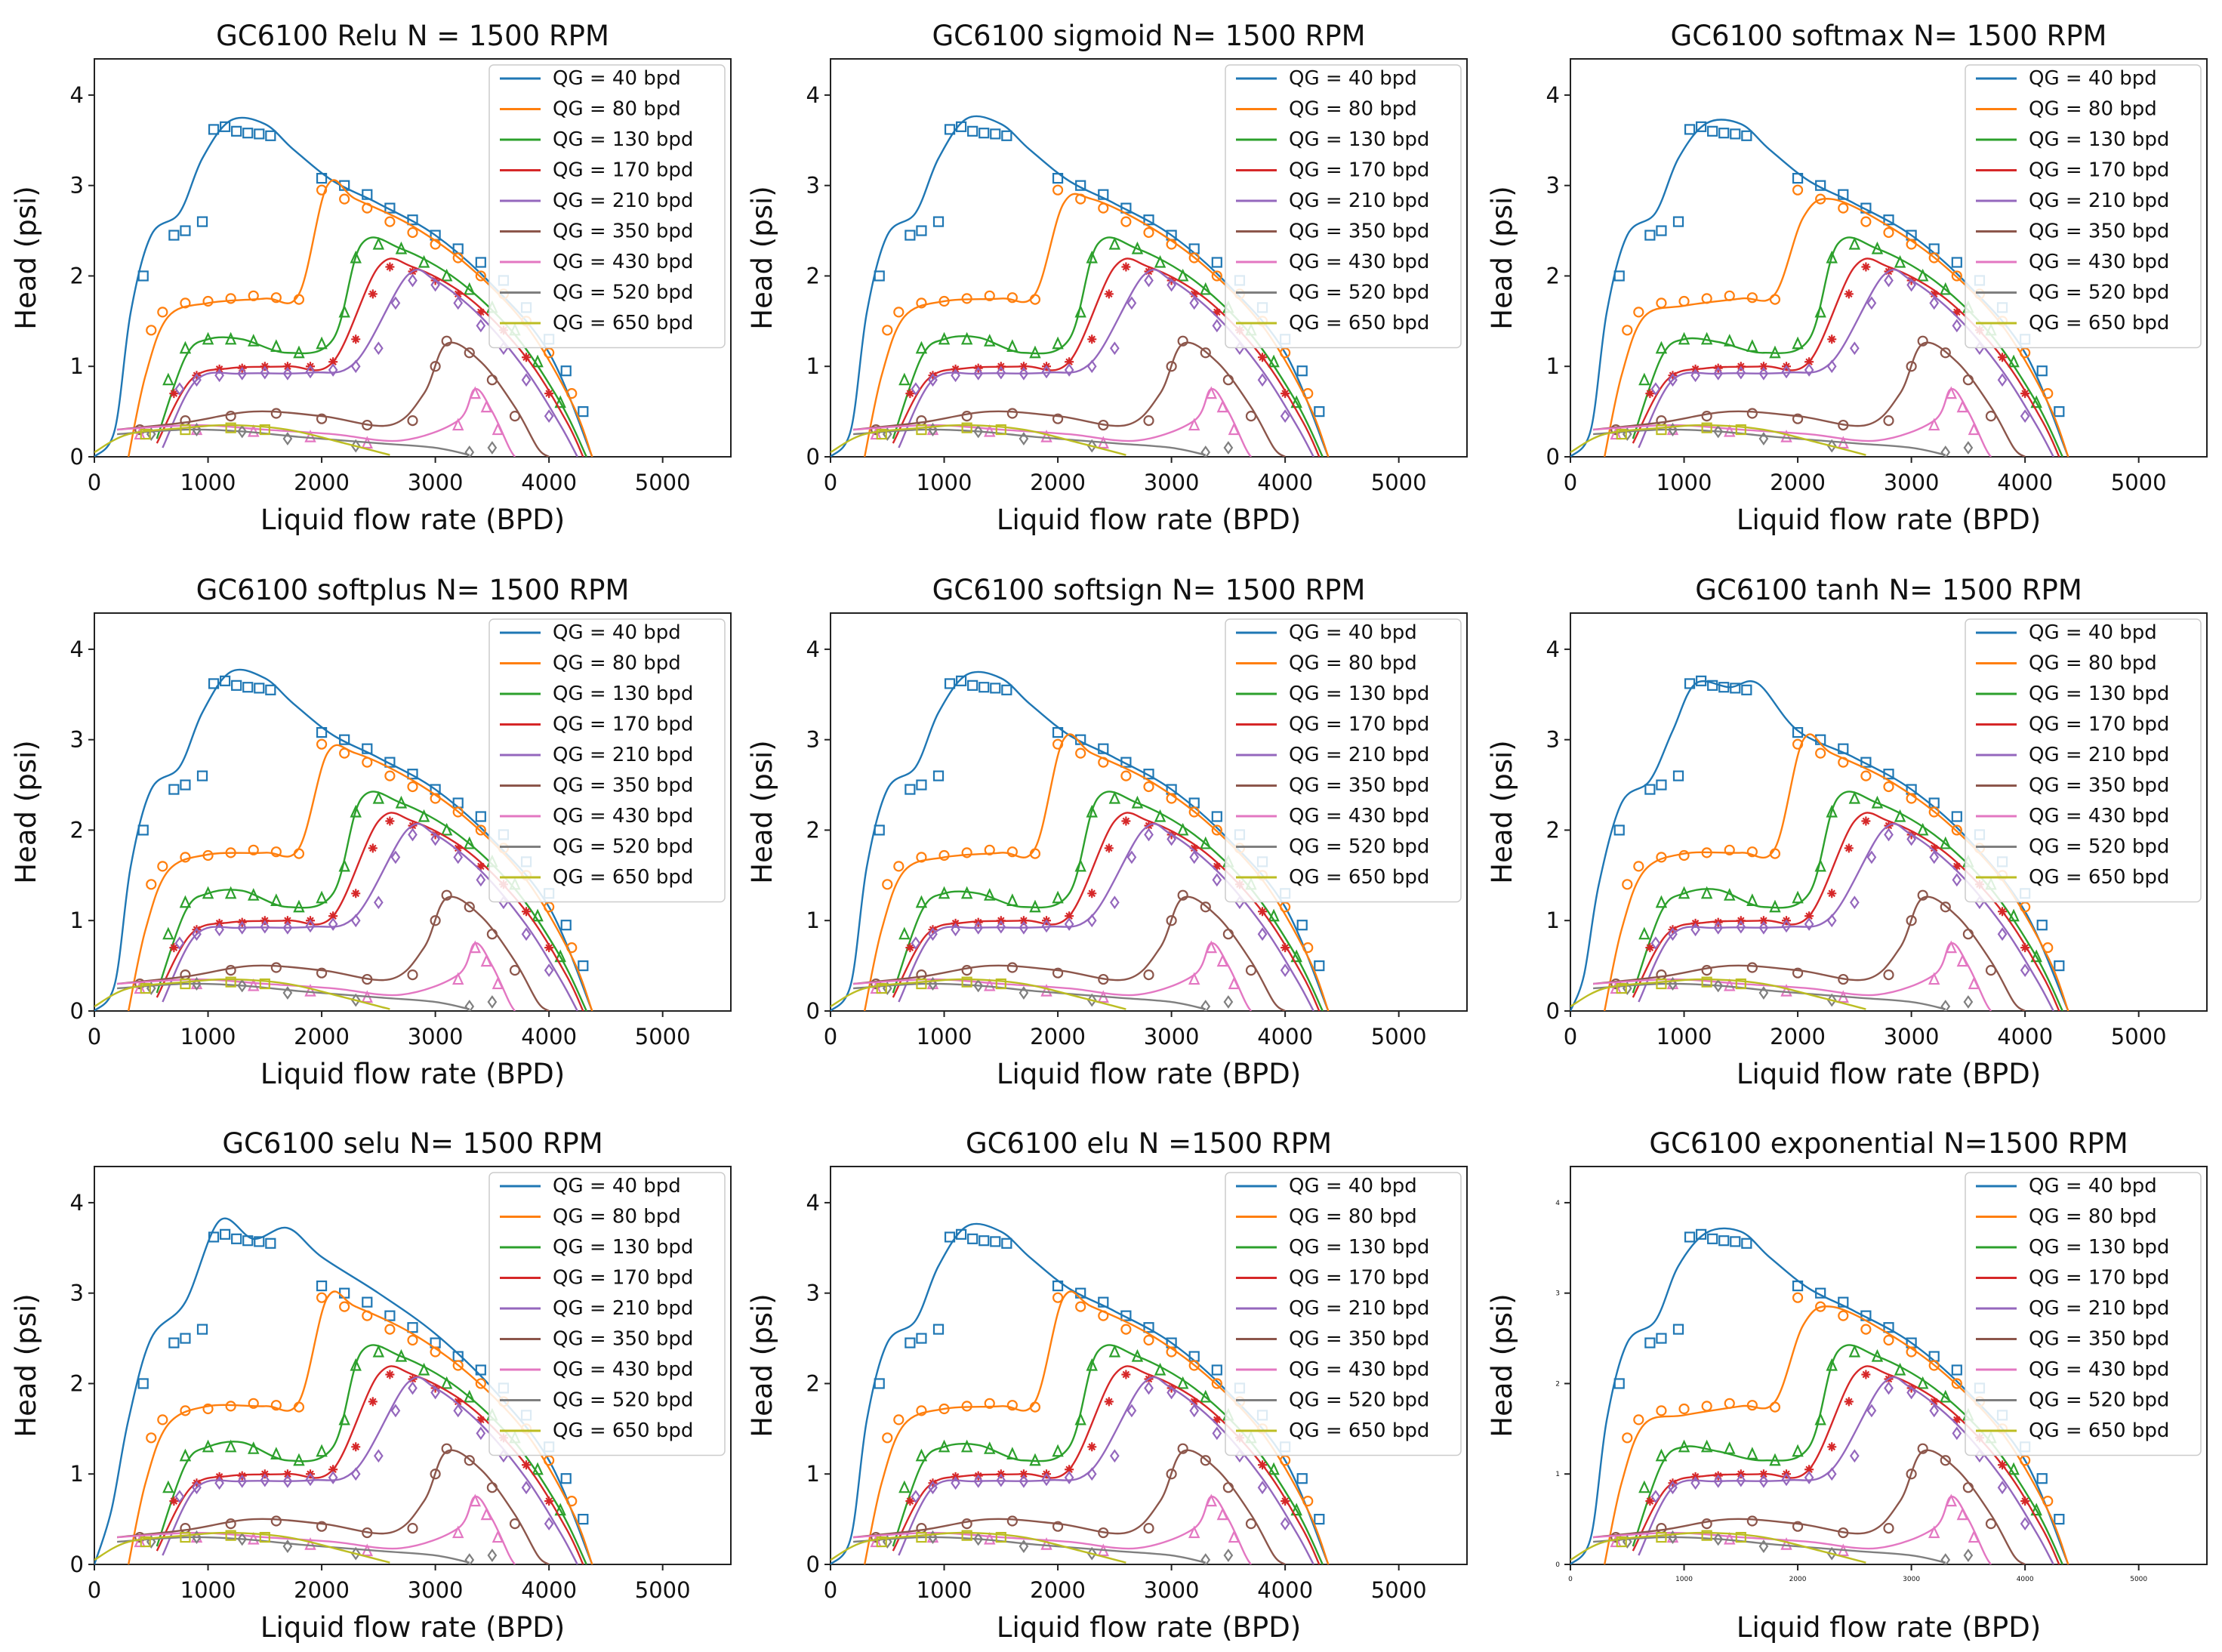 Image resolution: width=2222 pixels, height=1652 pixels. Describe the element at coordinates (663, 1590) in the screenshot. I see `x-tick-label: 5000` at that location.